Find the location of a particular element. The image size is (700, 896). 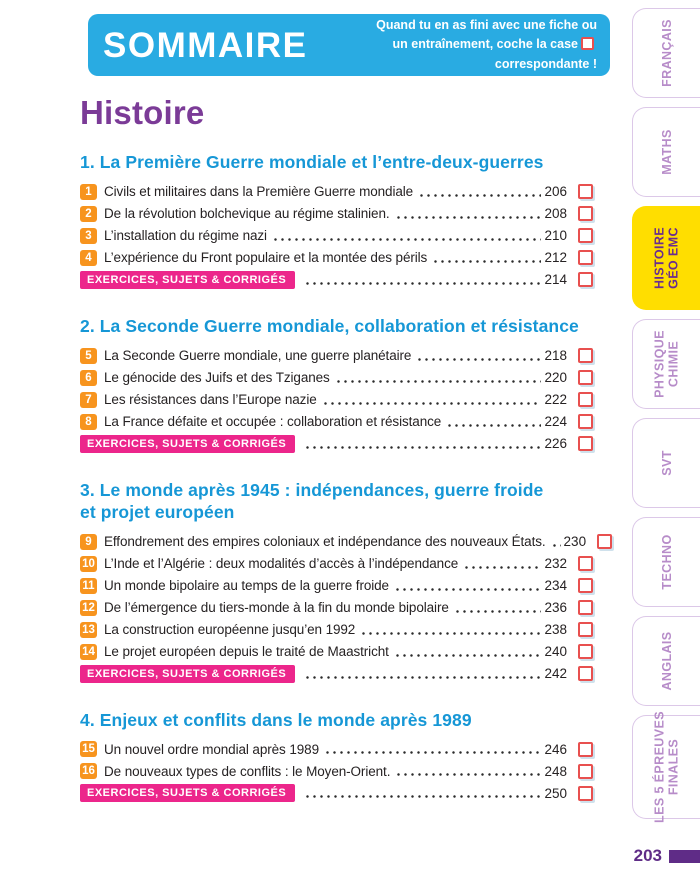

item-page-number: 246 is located at coordinates (555, 749).